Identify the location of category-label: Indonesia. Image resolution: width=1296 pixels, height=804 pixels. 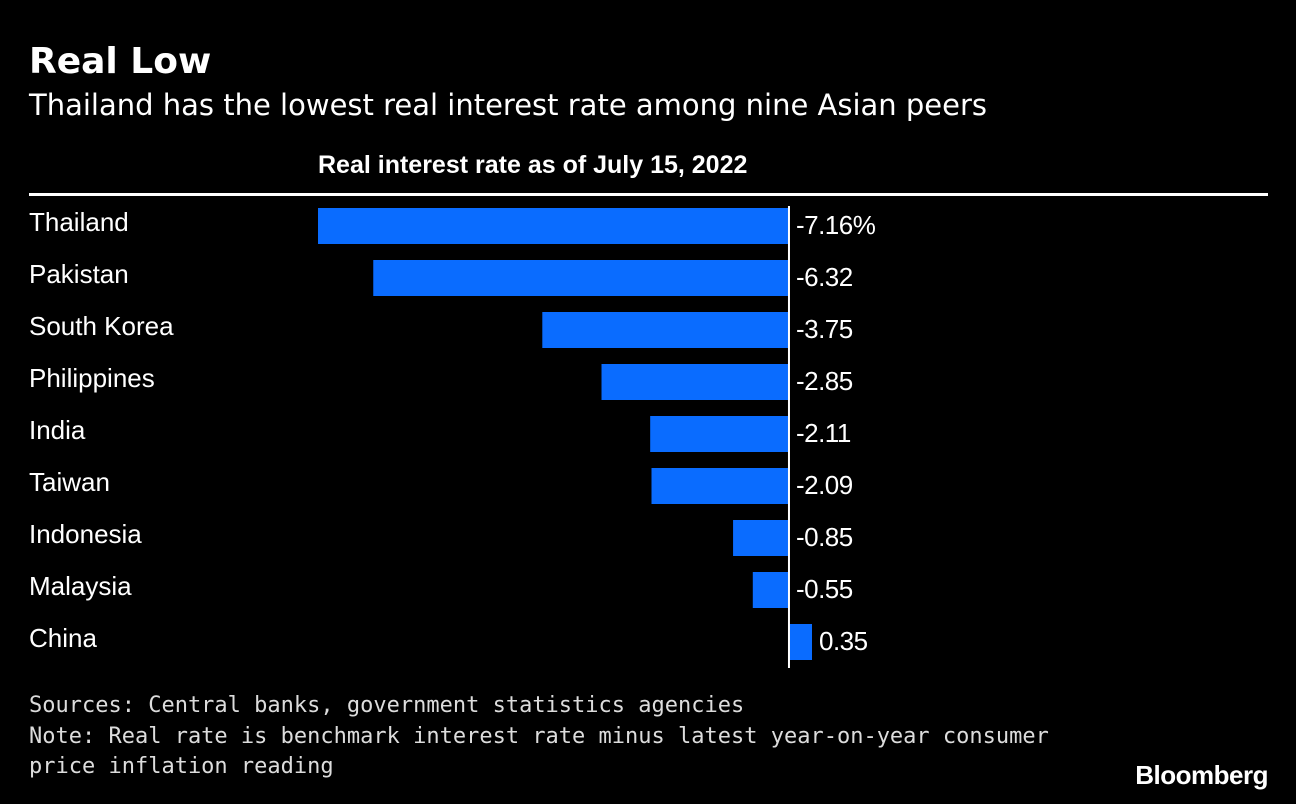
(85, 534).